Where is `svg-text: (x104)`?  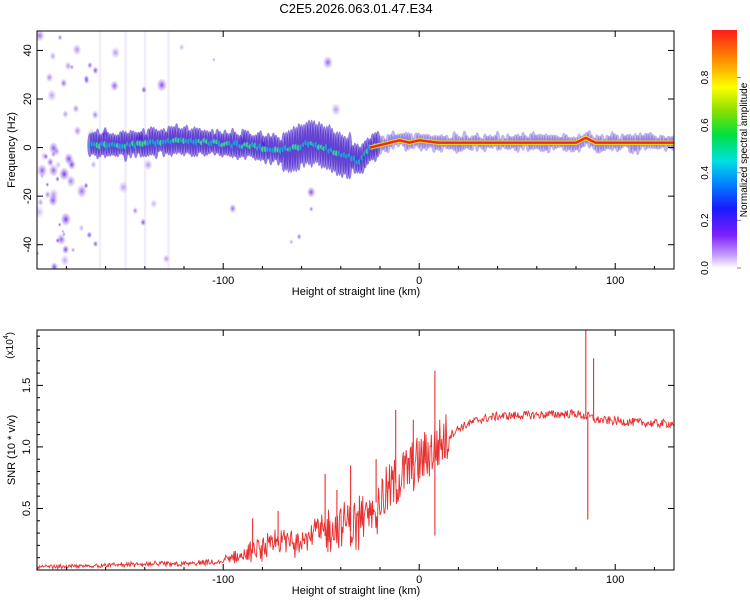
svg-text: (x104) is located at coordinates (9, 345).